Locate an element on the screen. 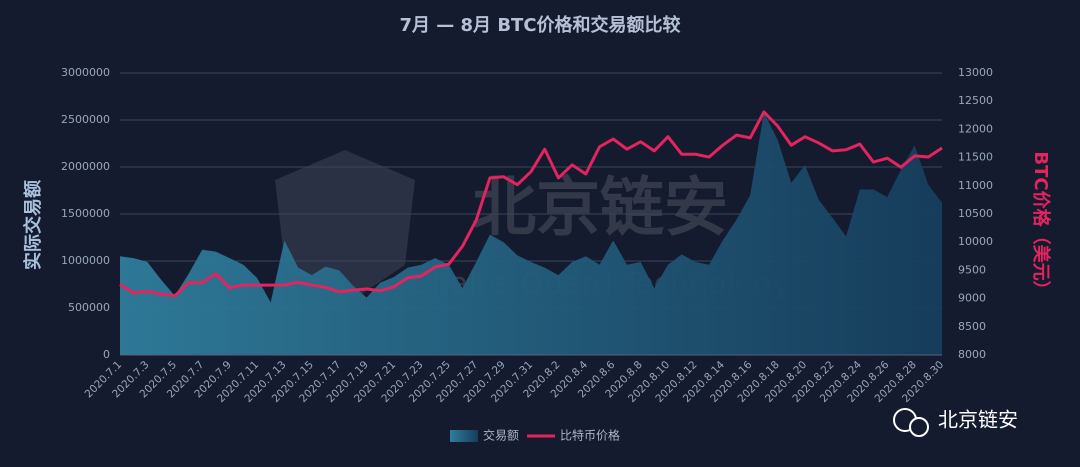 Image resolution: width=1080 pixels, height=467 pixels. y2-tick-label: 10000 is located at coordinates (975, 241).